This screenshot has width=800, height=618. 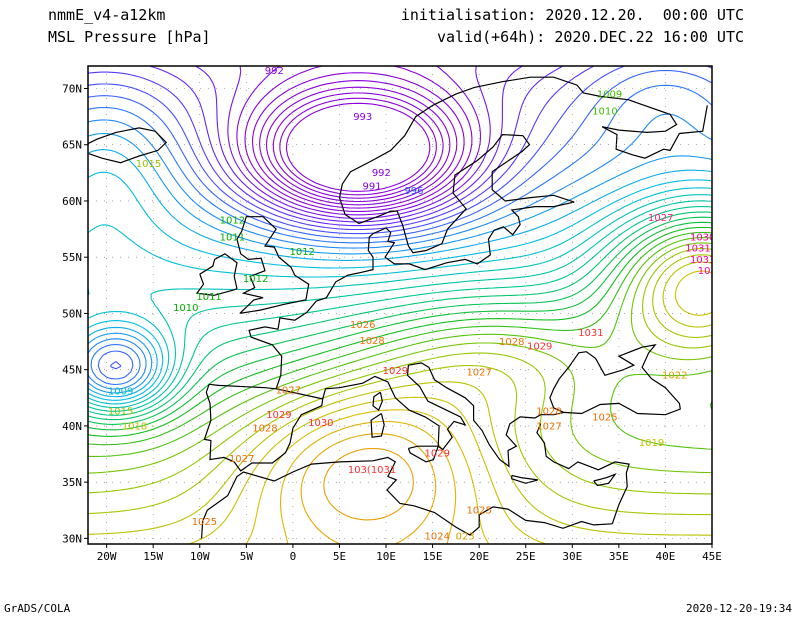 What do you see at coordinates (72, 370) in the screenshot?
I see `lat-tick-label: 45N` at bounding box center [72, 370].